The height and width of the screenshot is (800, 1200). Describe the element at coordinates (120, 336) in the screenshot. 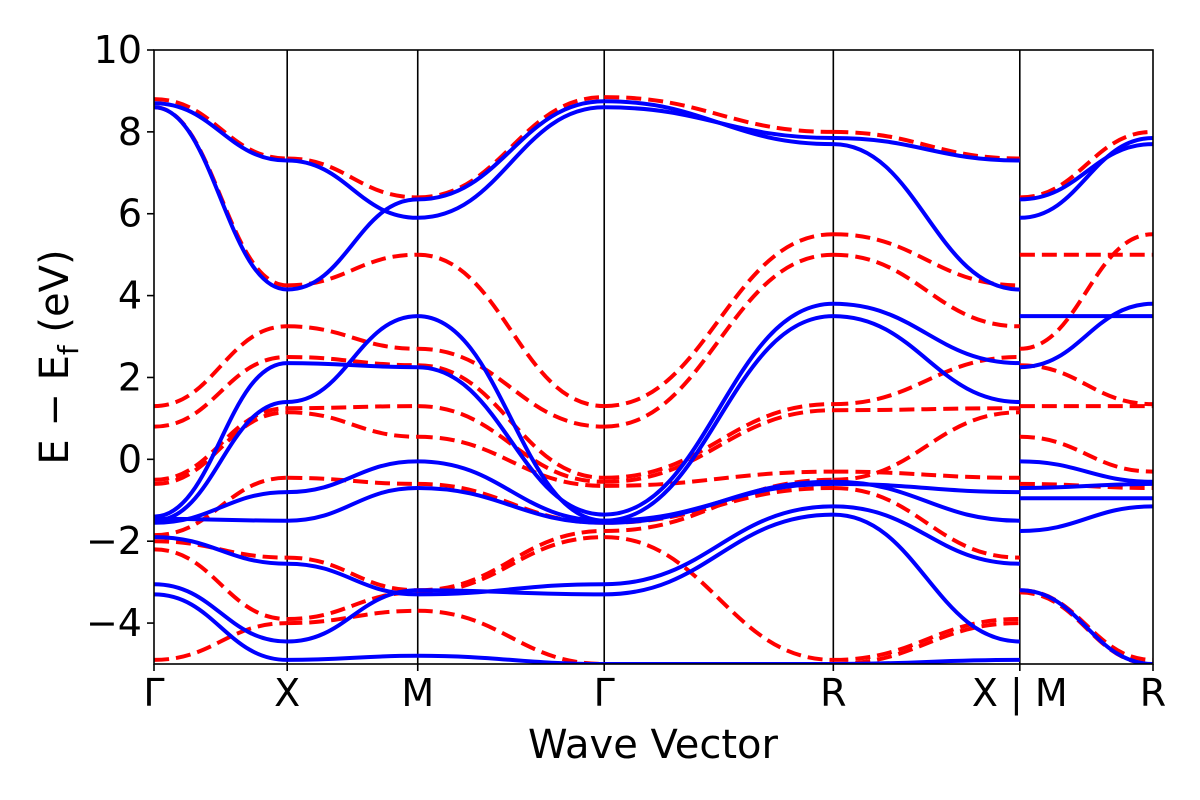

I see `y-axis-ticks: −4 −2 0 2 4 6 8 10` at that location.